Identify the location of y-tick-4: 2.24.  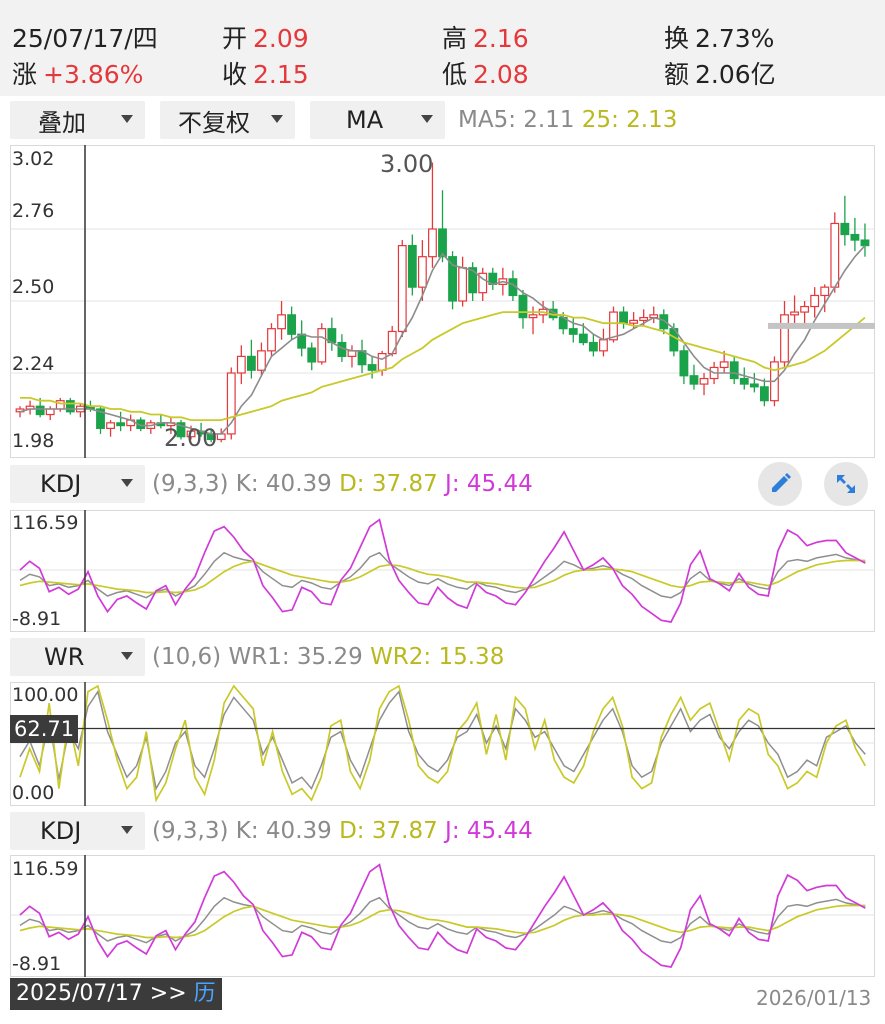
(33, 364).